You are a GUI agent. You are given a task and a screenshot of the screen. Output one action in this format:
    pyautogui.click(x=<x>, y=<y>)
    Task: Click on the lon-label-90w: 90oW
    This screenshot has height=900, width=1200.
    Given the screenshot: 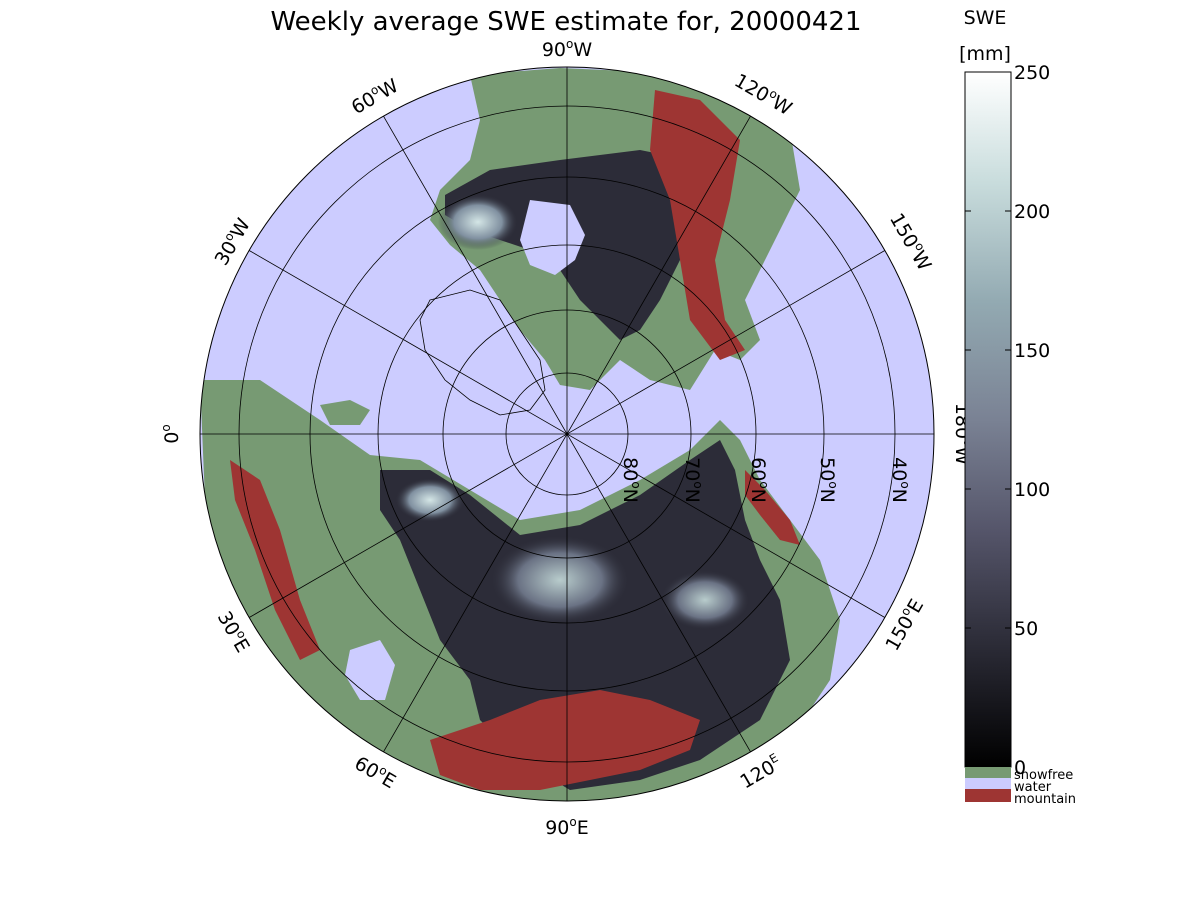 What is the action you would take?
    pyautogui.click(x=567, y=49)
    